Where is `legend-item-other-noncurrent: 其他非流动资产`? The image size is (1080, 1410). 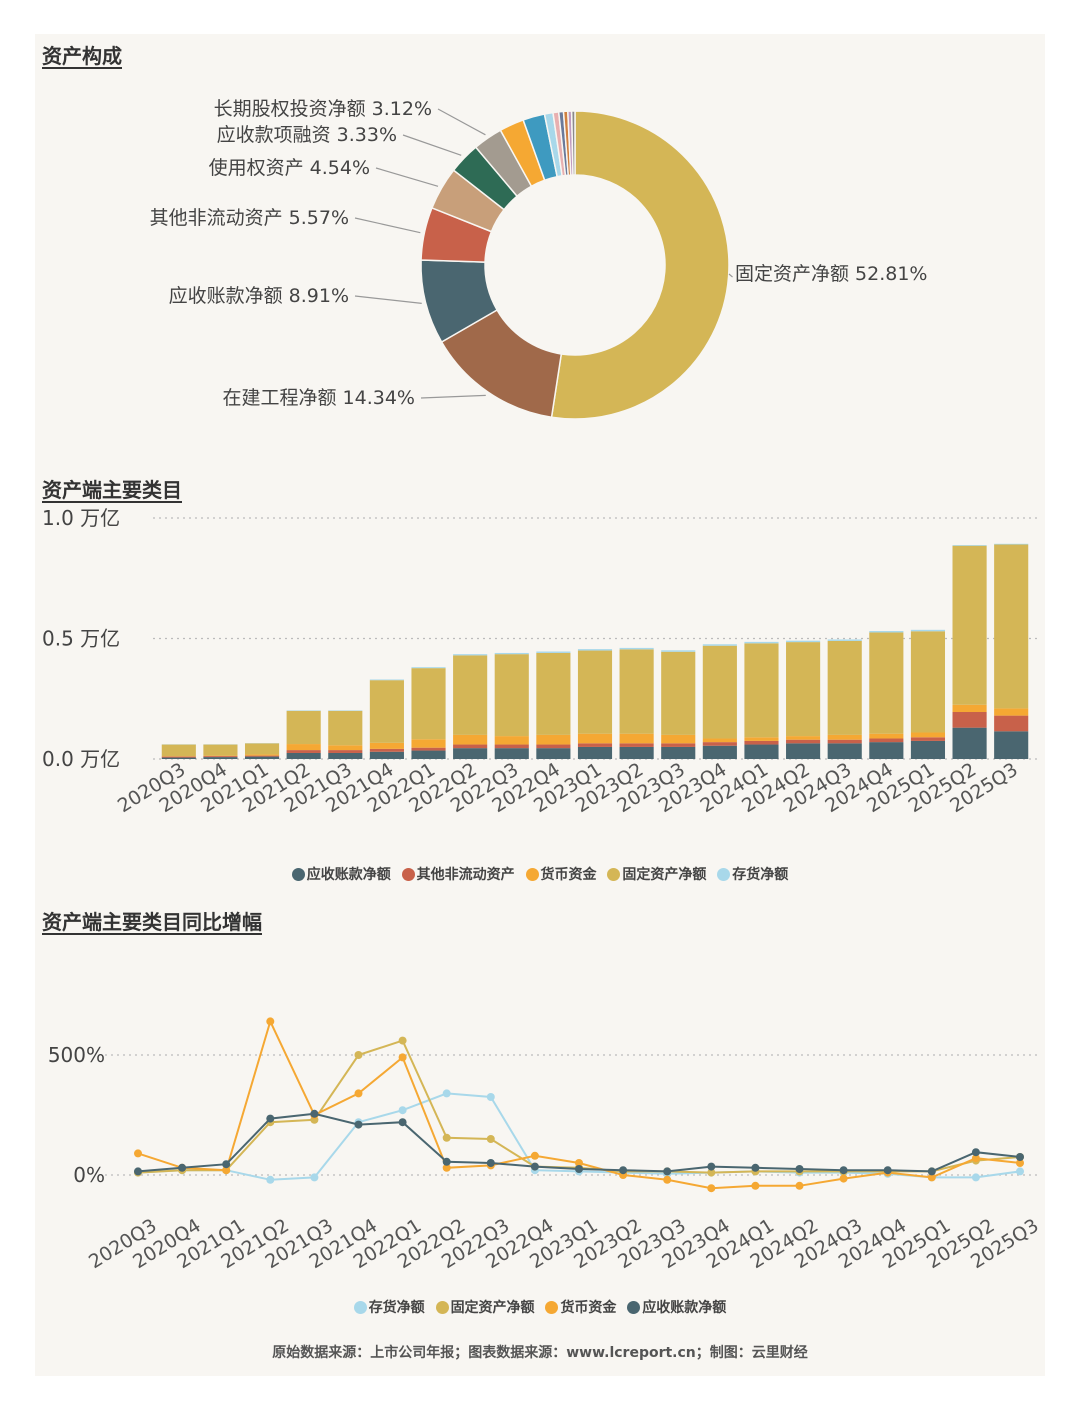 legend-item-other-noncurrent: 其他非流动资产 is located at coordinates (458, 874).